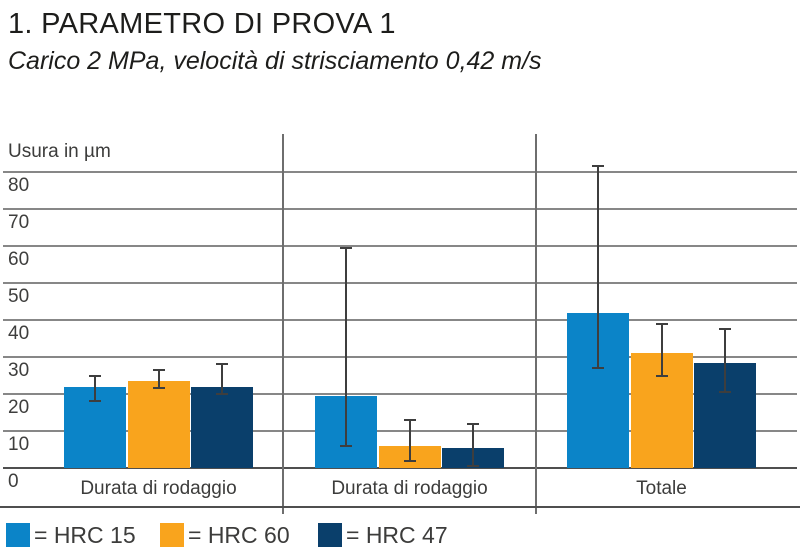 The width and height of the screenshot is (800, 552). I want to click on x-category-label-2: Durata di rodaggio, so click(409, 488).